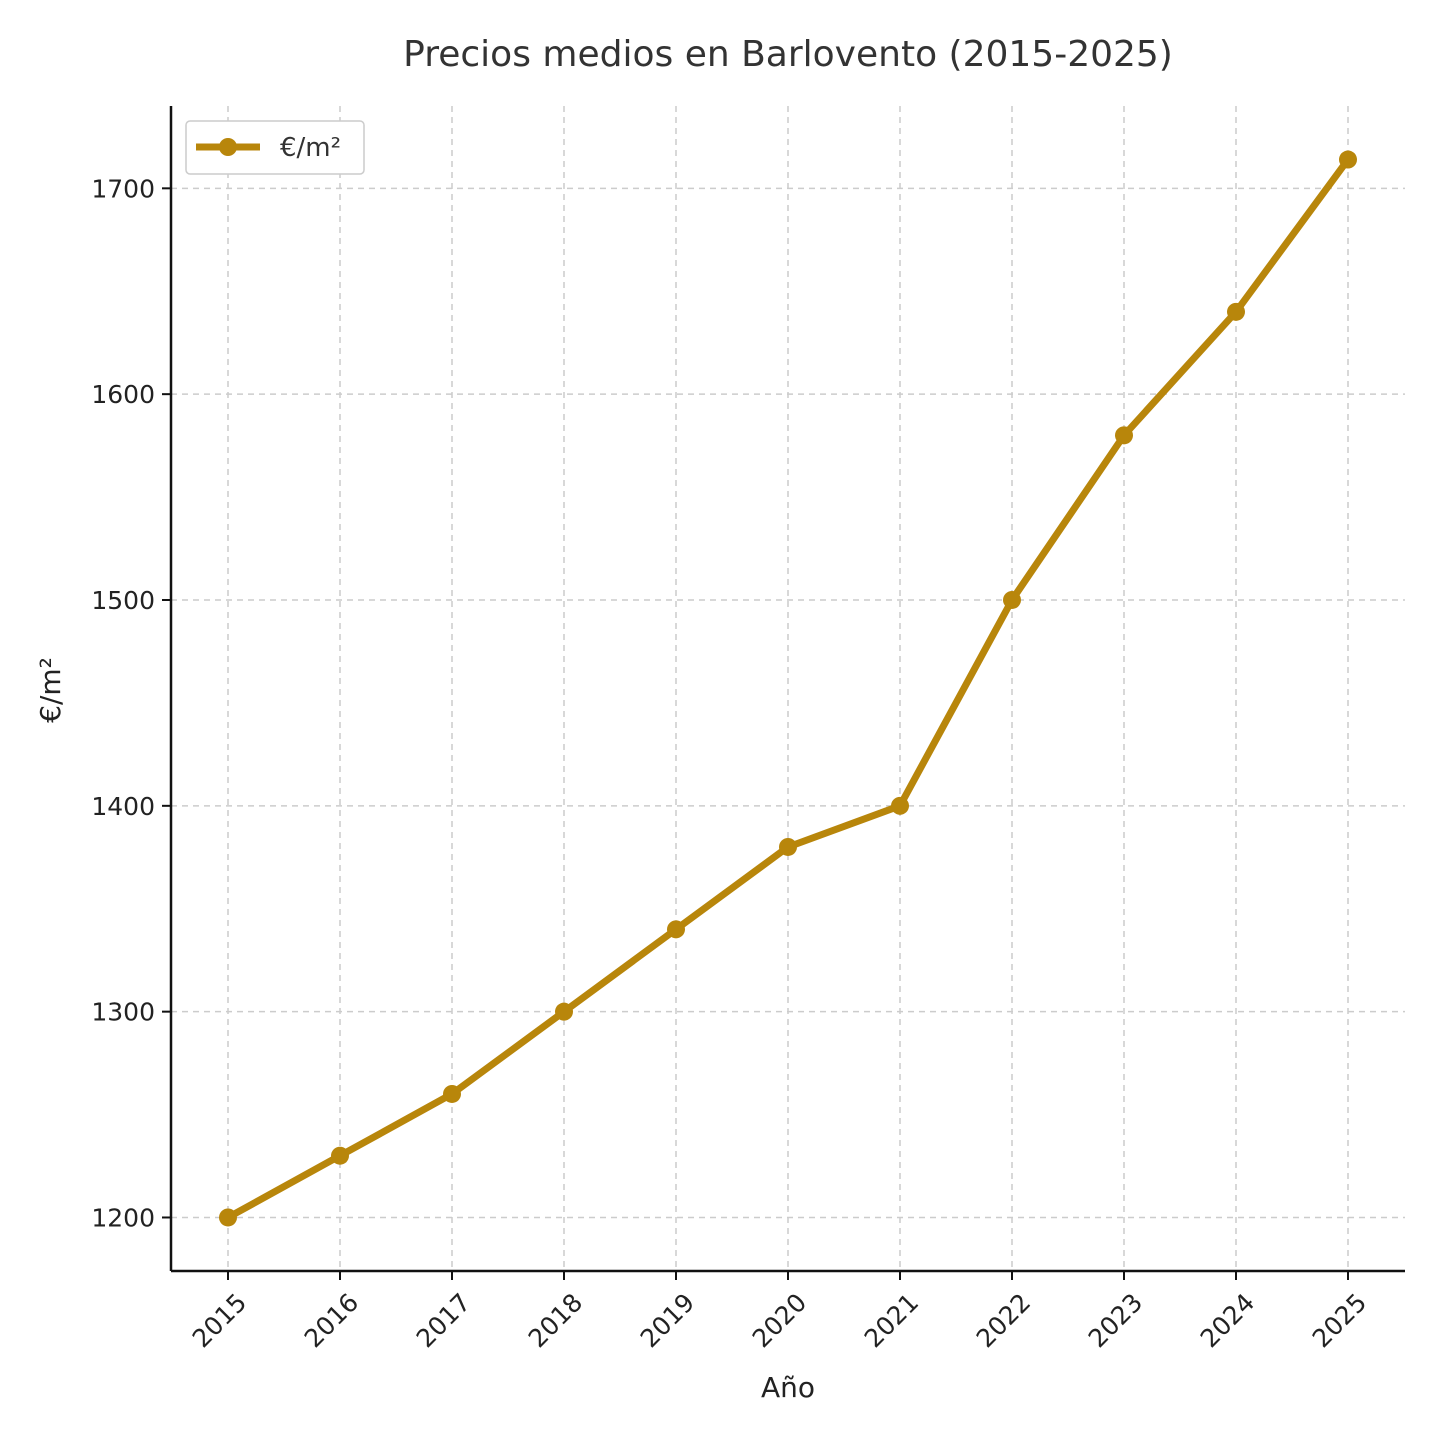  What do you see at coordinates (310, 148) in the screenshot?
I see `legend-label: €/m²` at bounding box center [310, 148].